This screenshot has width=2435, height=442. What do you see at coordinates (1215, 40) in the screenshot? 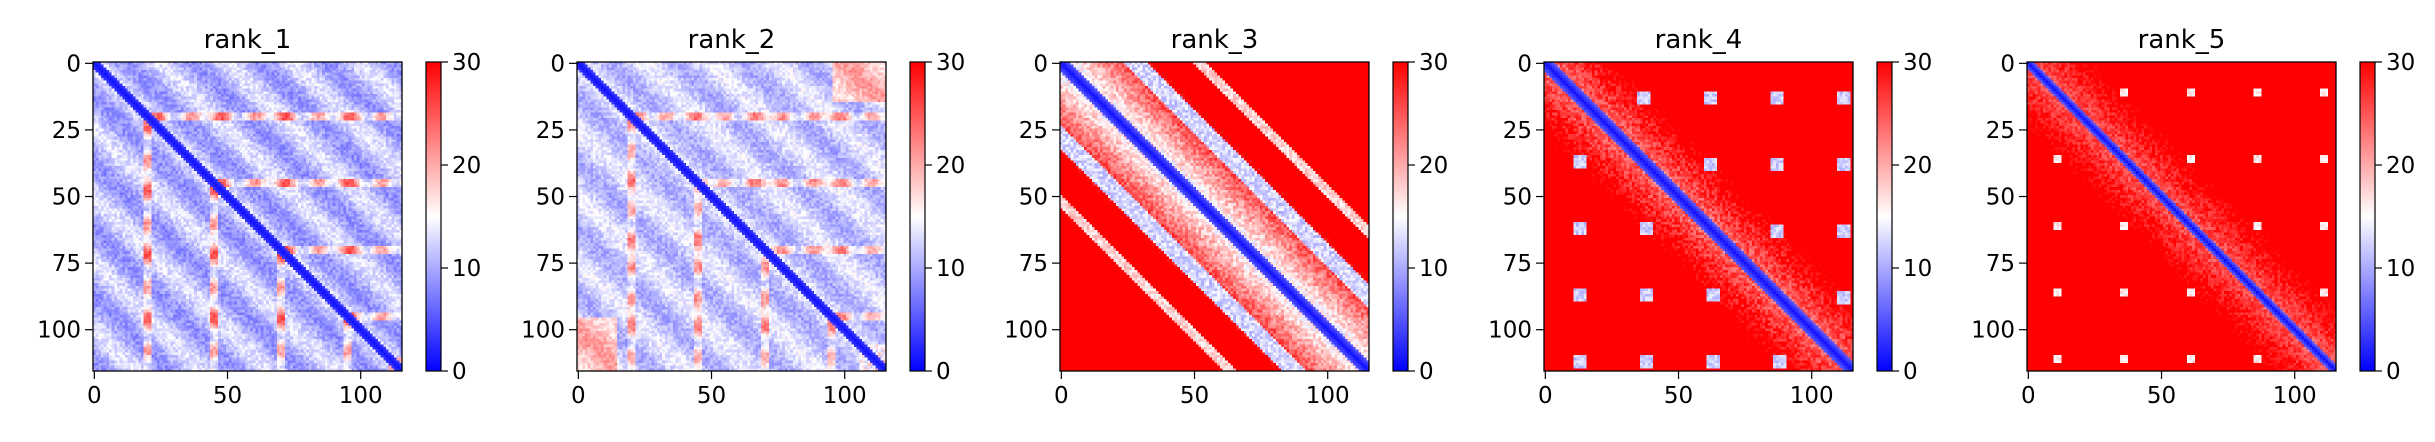
I see `panel-title: rank_3` at bounding box center [1215, 40].